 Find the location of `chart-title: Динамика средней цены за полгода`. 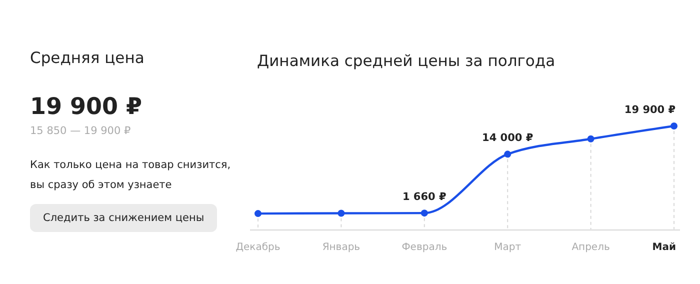

chart-title: Динамика средней цены за полгода is located at coordinates (406, 61).